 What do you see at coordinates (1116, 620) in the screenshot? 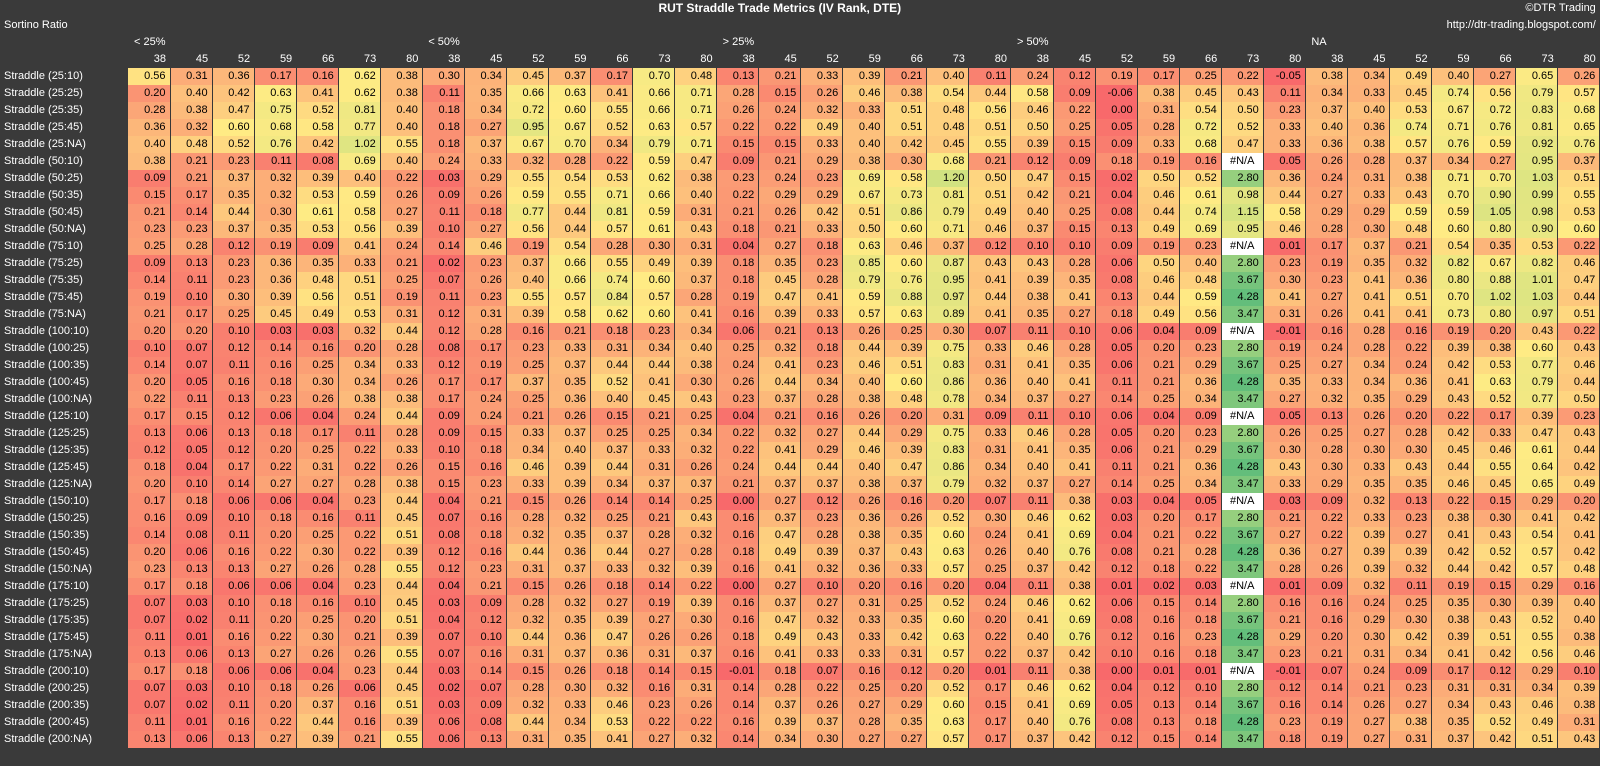
I see `metric-cell: 0.08` at bounding box center [1116, 620].